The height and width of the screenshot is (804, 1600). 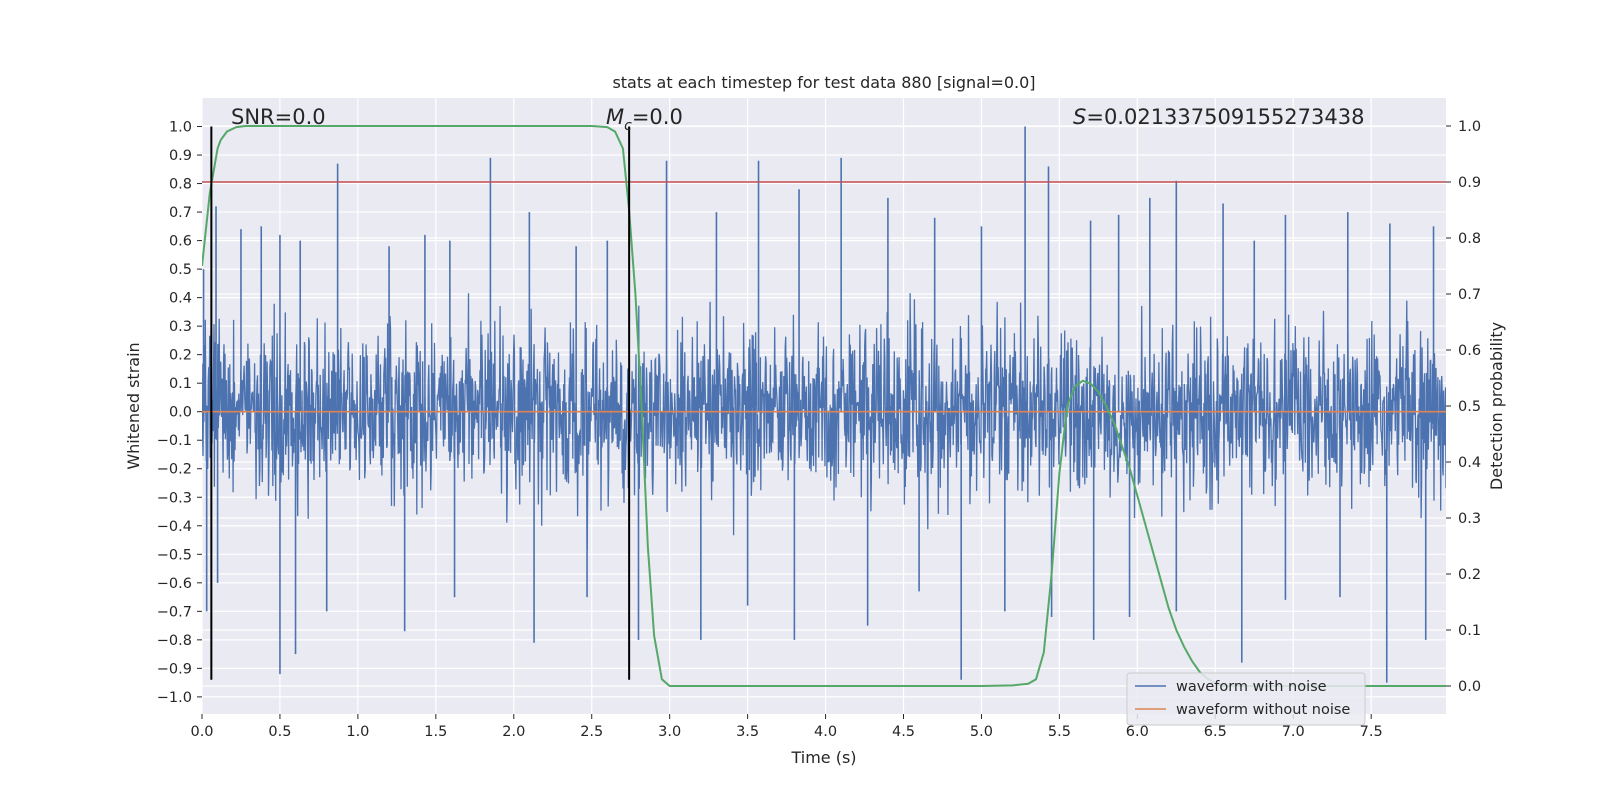 What do you see at coordinates (174, 584) in the screenshot?
I see `y-tick-label-left: −0.6` at bounding box center [174, 584].